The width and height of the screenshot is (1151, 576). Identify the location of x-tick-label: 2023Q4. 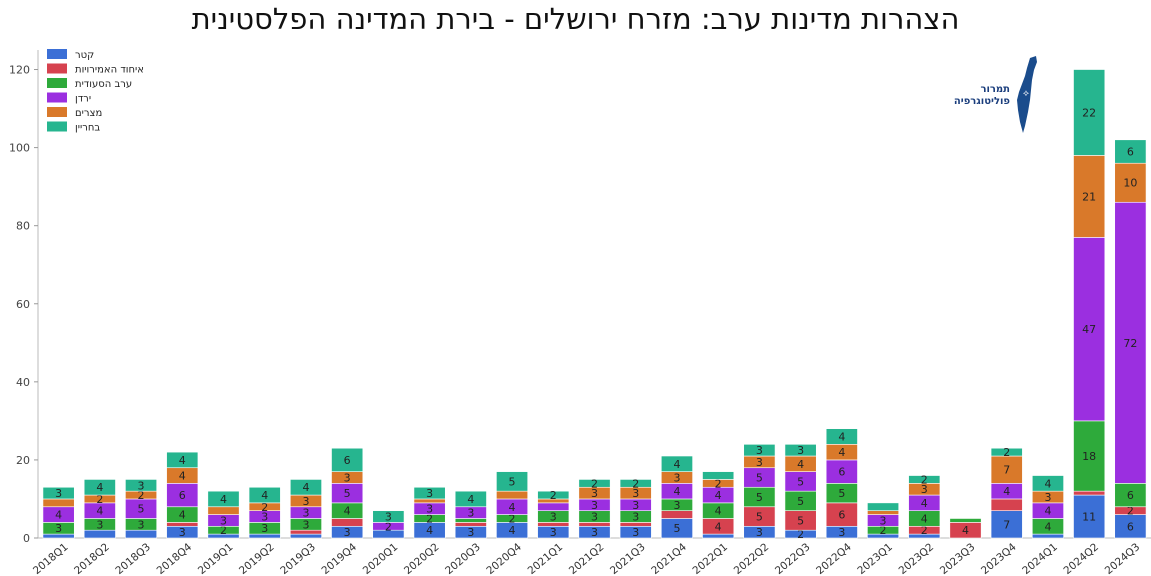
(999, 558).